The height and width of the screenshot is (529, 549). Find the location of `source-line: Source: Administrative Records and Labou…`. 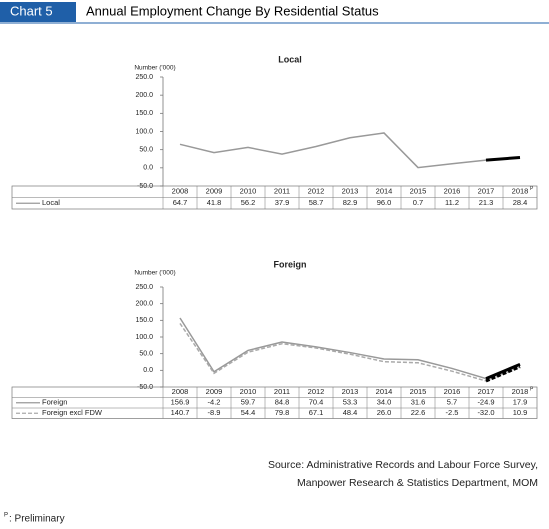

source-line: Source: Administrative Records and Labou… is located at coordinates (403, 465).